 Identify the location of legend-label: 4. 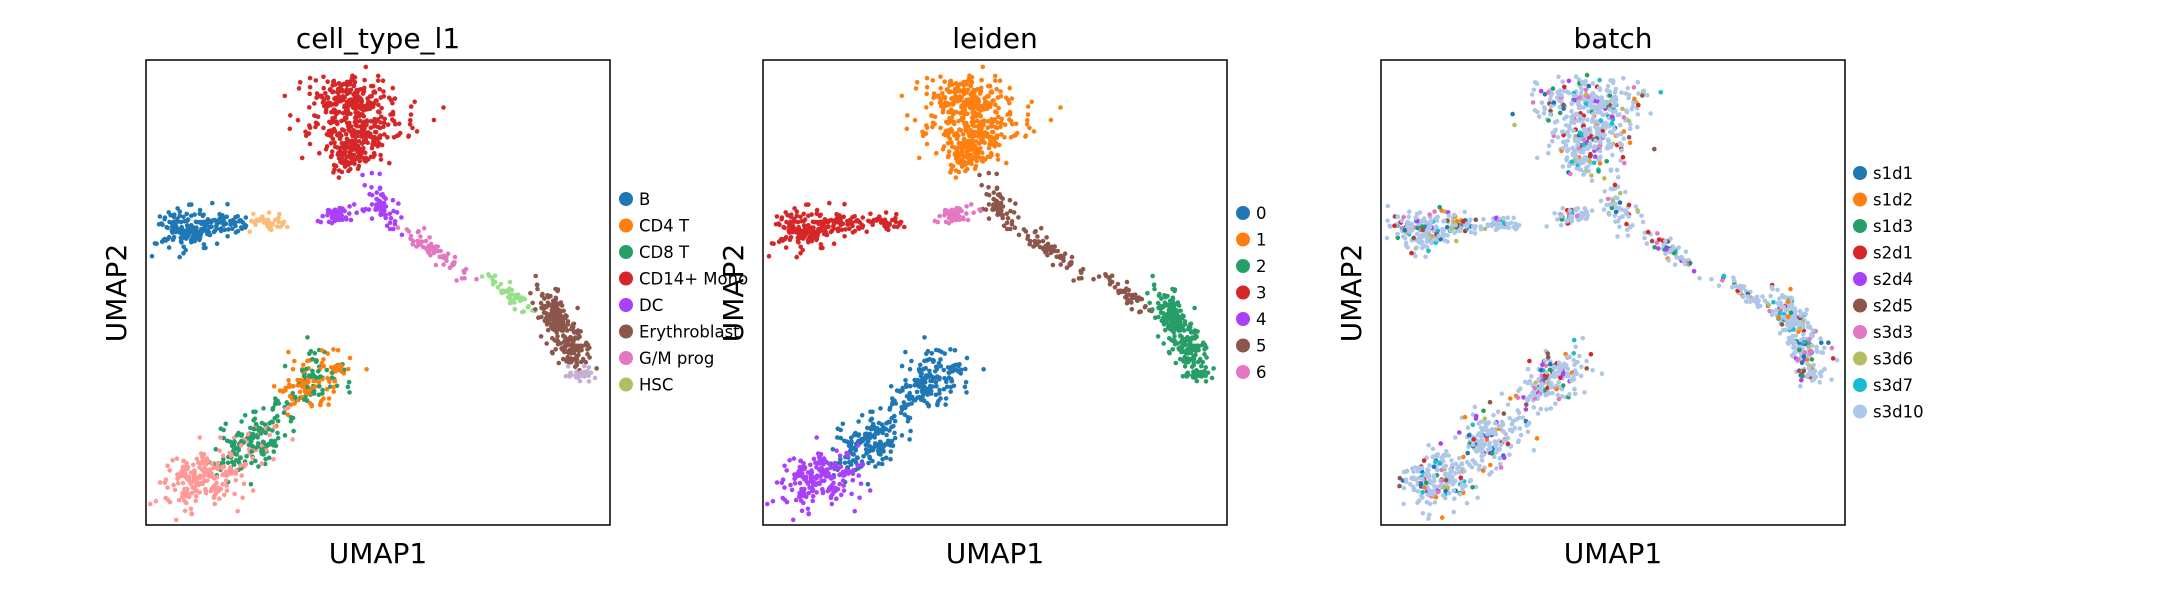
(1261, 319).